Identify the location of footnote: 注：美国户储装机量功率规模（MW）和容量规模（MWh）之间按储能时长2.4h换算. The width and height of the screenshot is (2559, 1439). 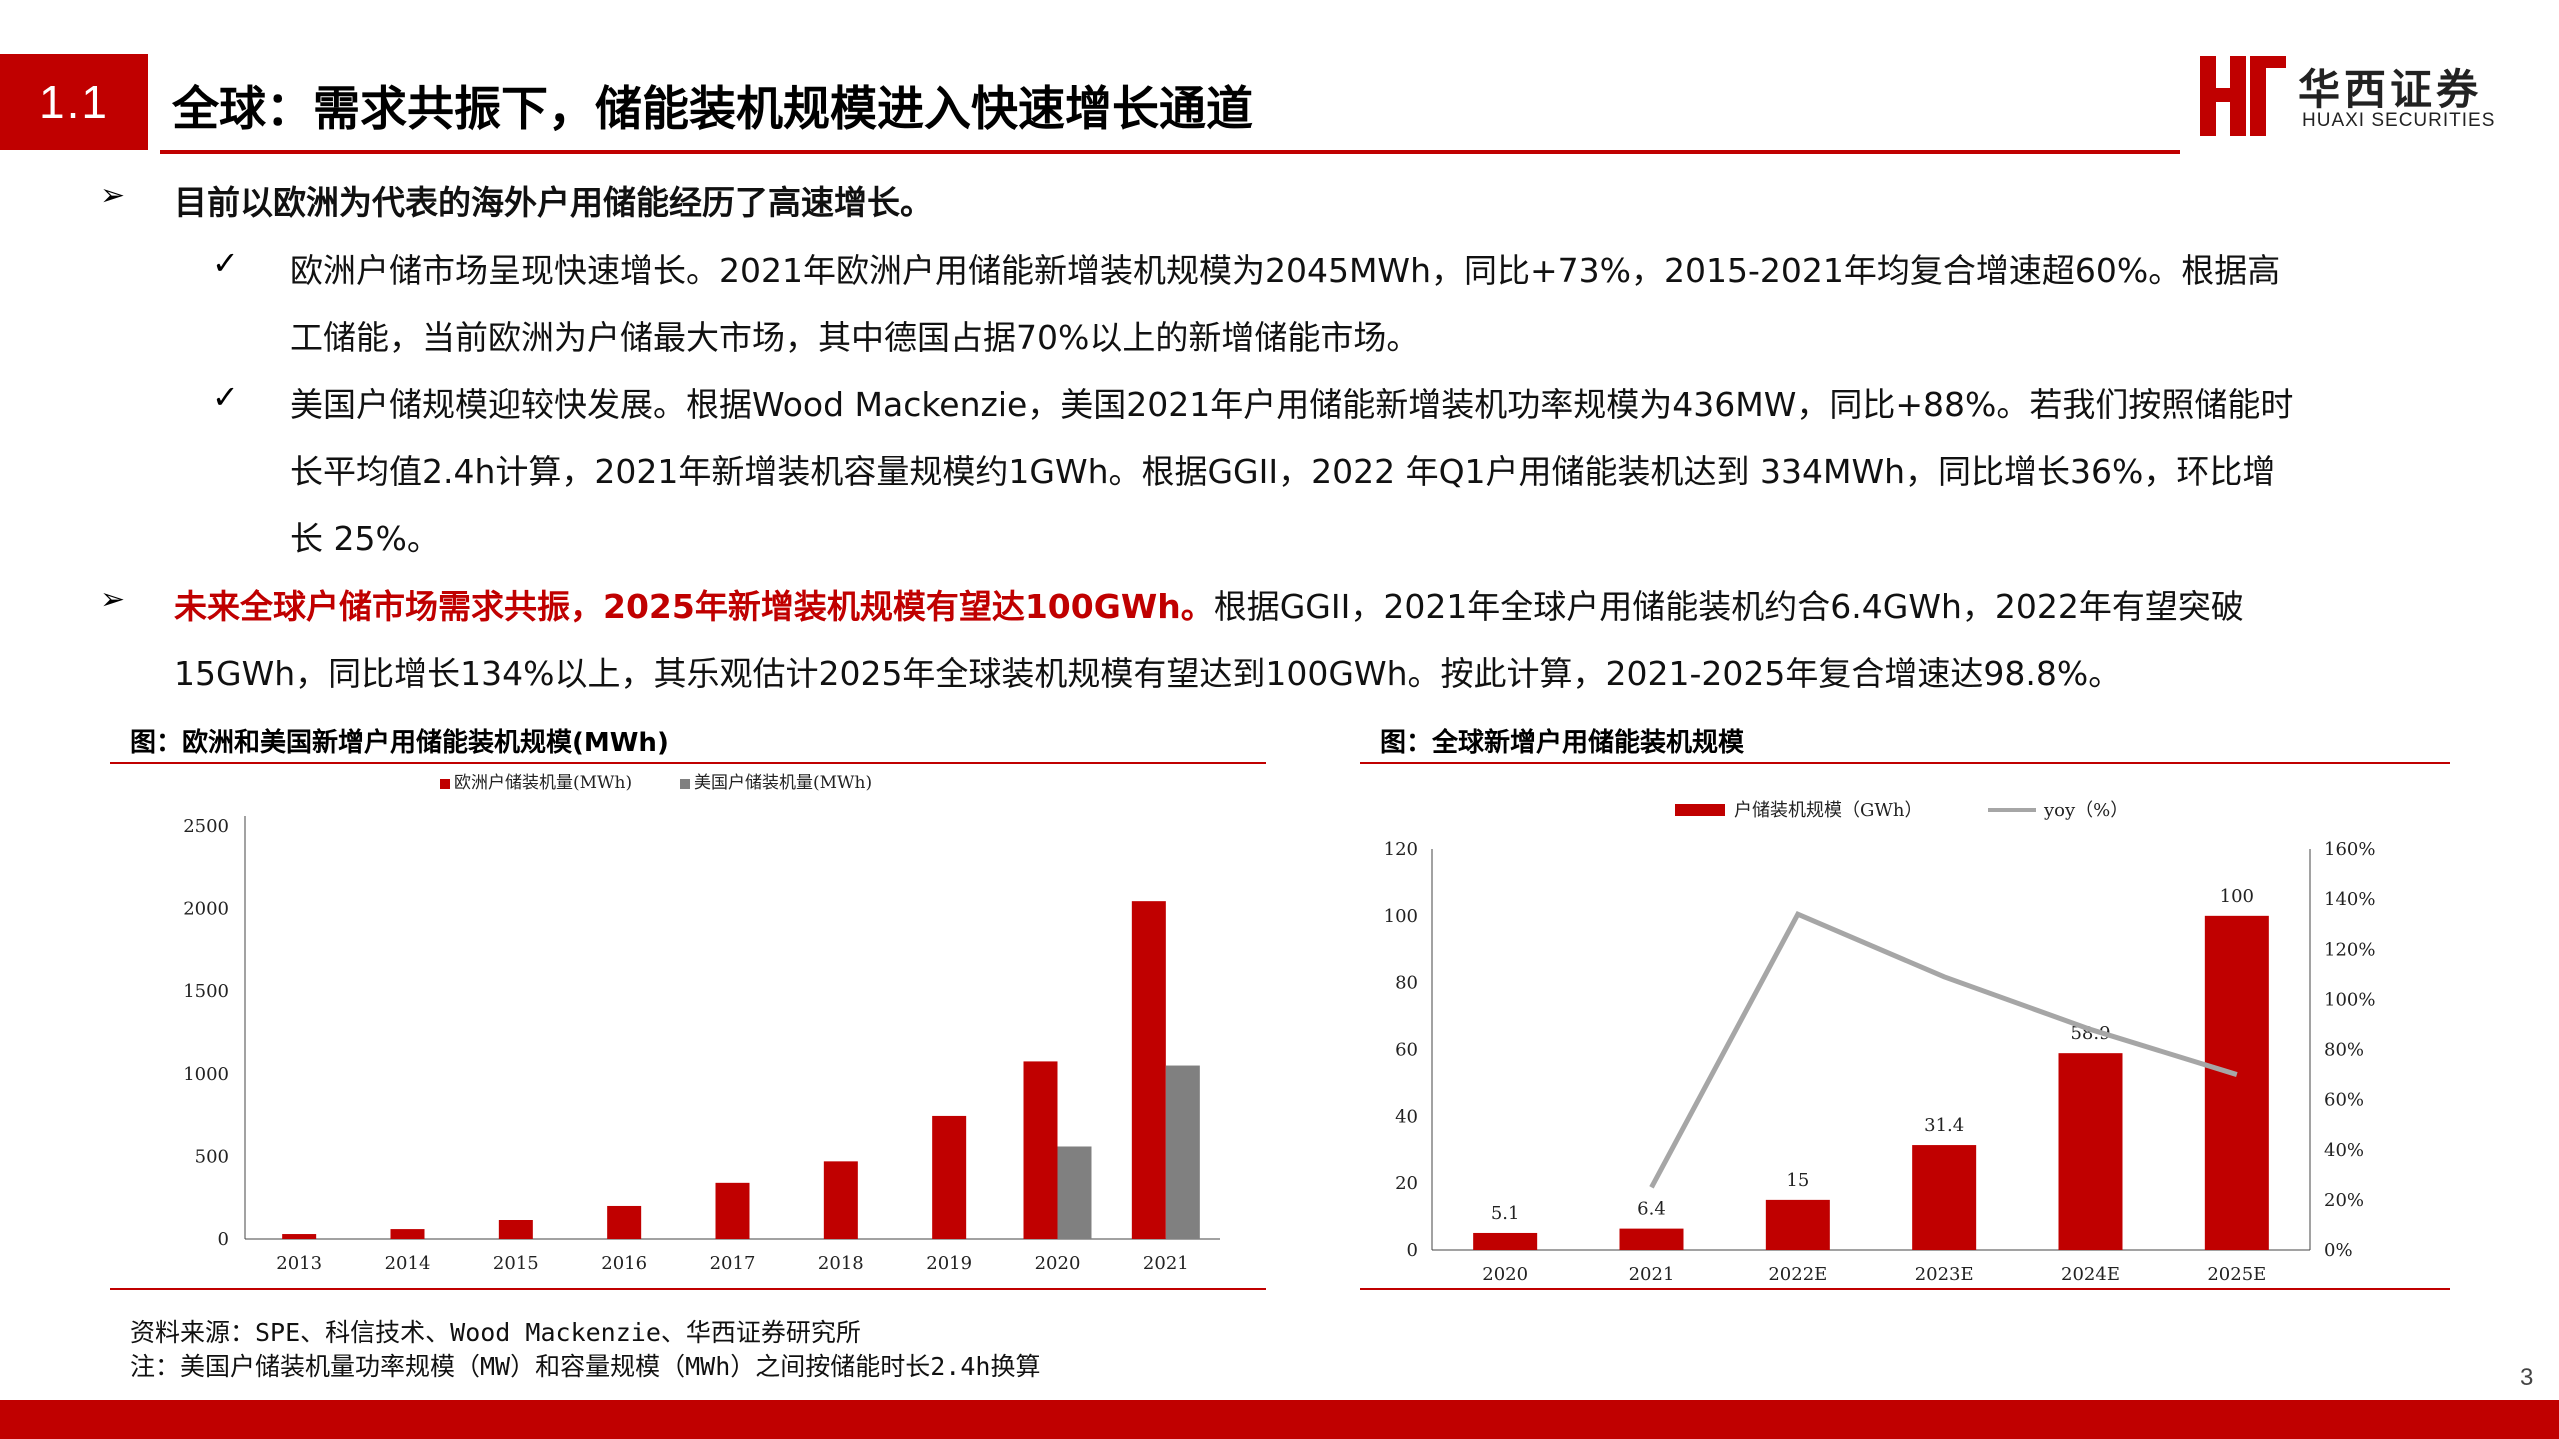
(585, 1366).